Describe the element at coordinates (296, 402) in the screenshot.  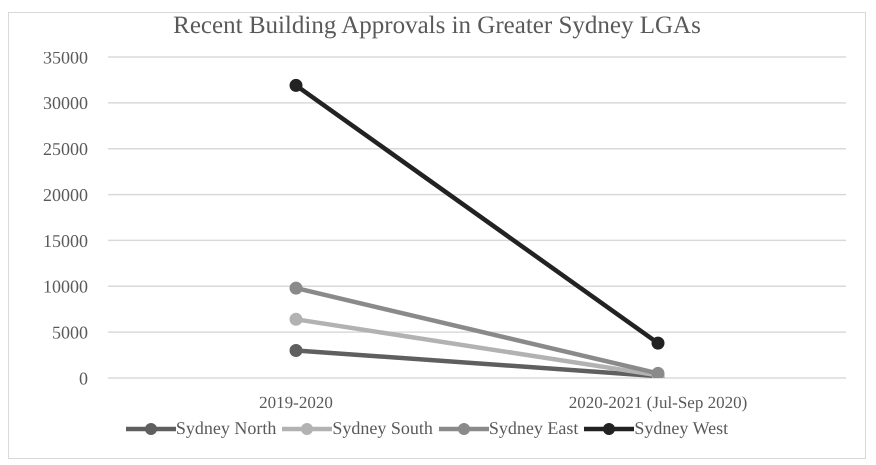
I see `x-tick-label: 2019-2020` at that location.